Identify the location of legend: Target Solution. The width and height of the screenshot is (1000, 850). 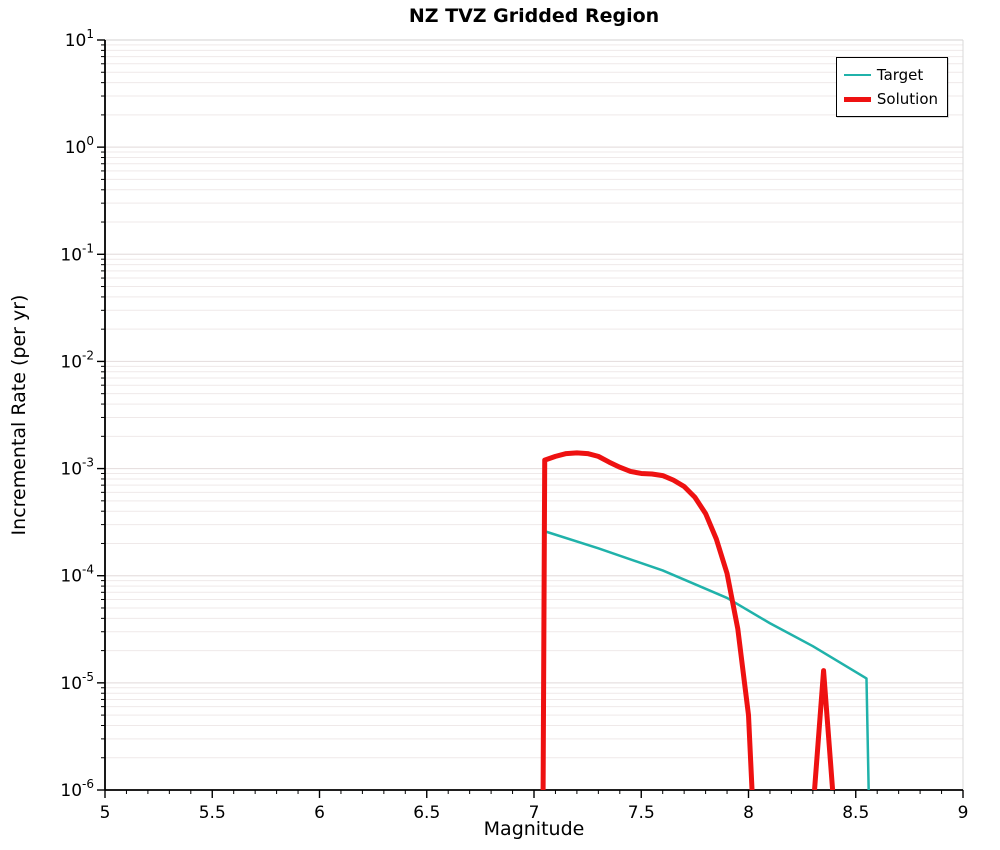
(891, 87).